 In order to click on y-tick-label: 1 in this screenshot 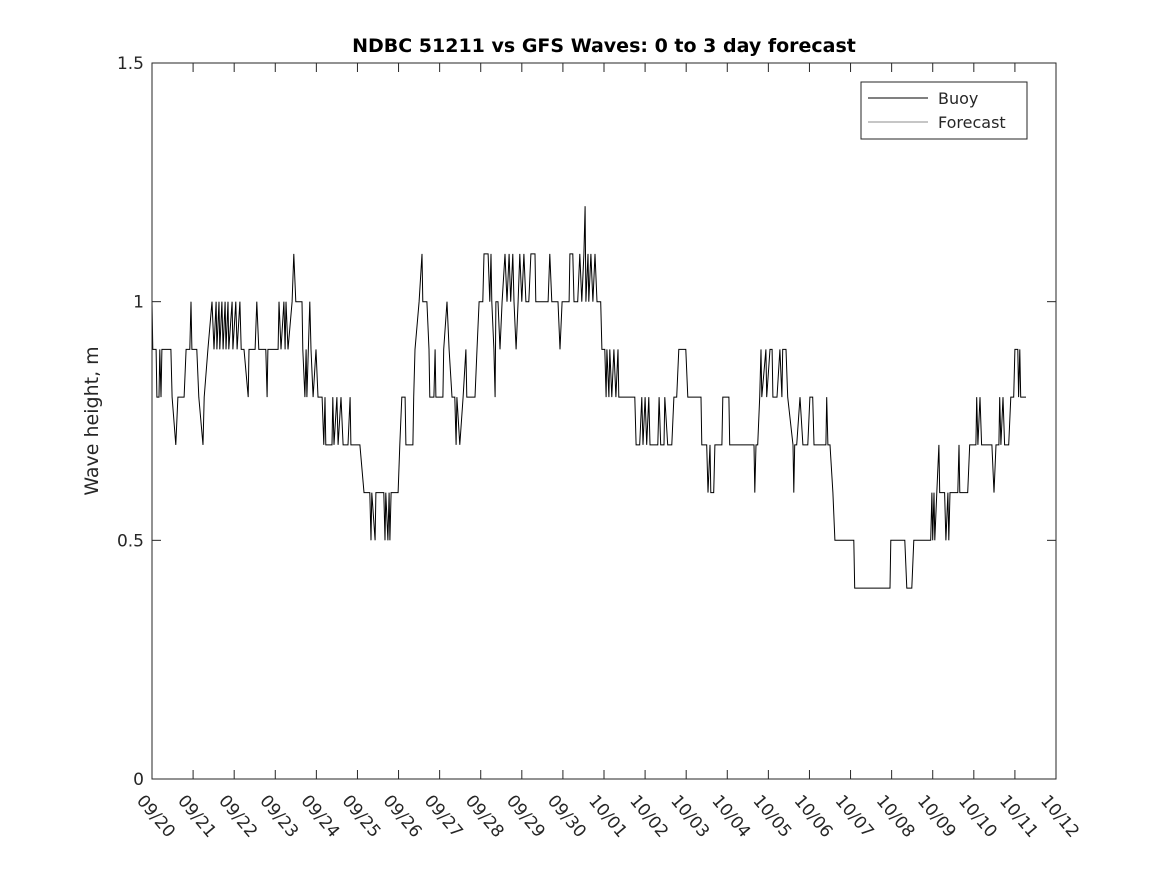, I will do `click(138, 303)`.